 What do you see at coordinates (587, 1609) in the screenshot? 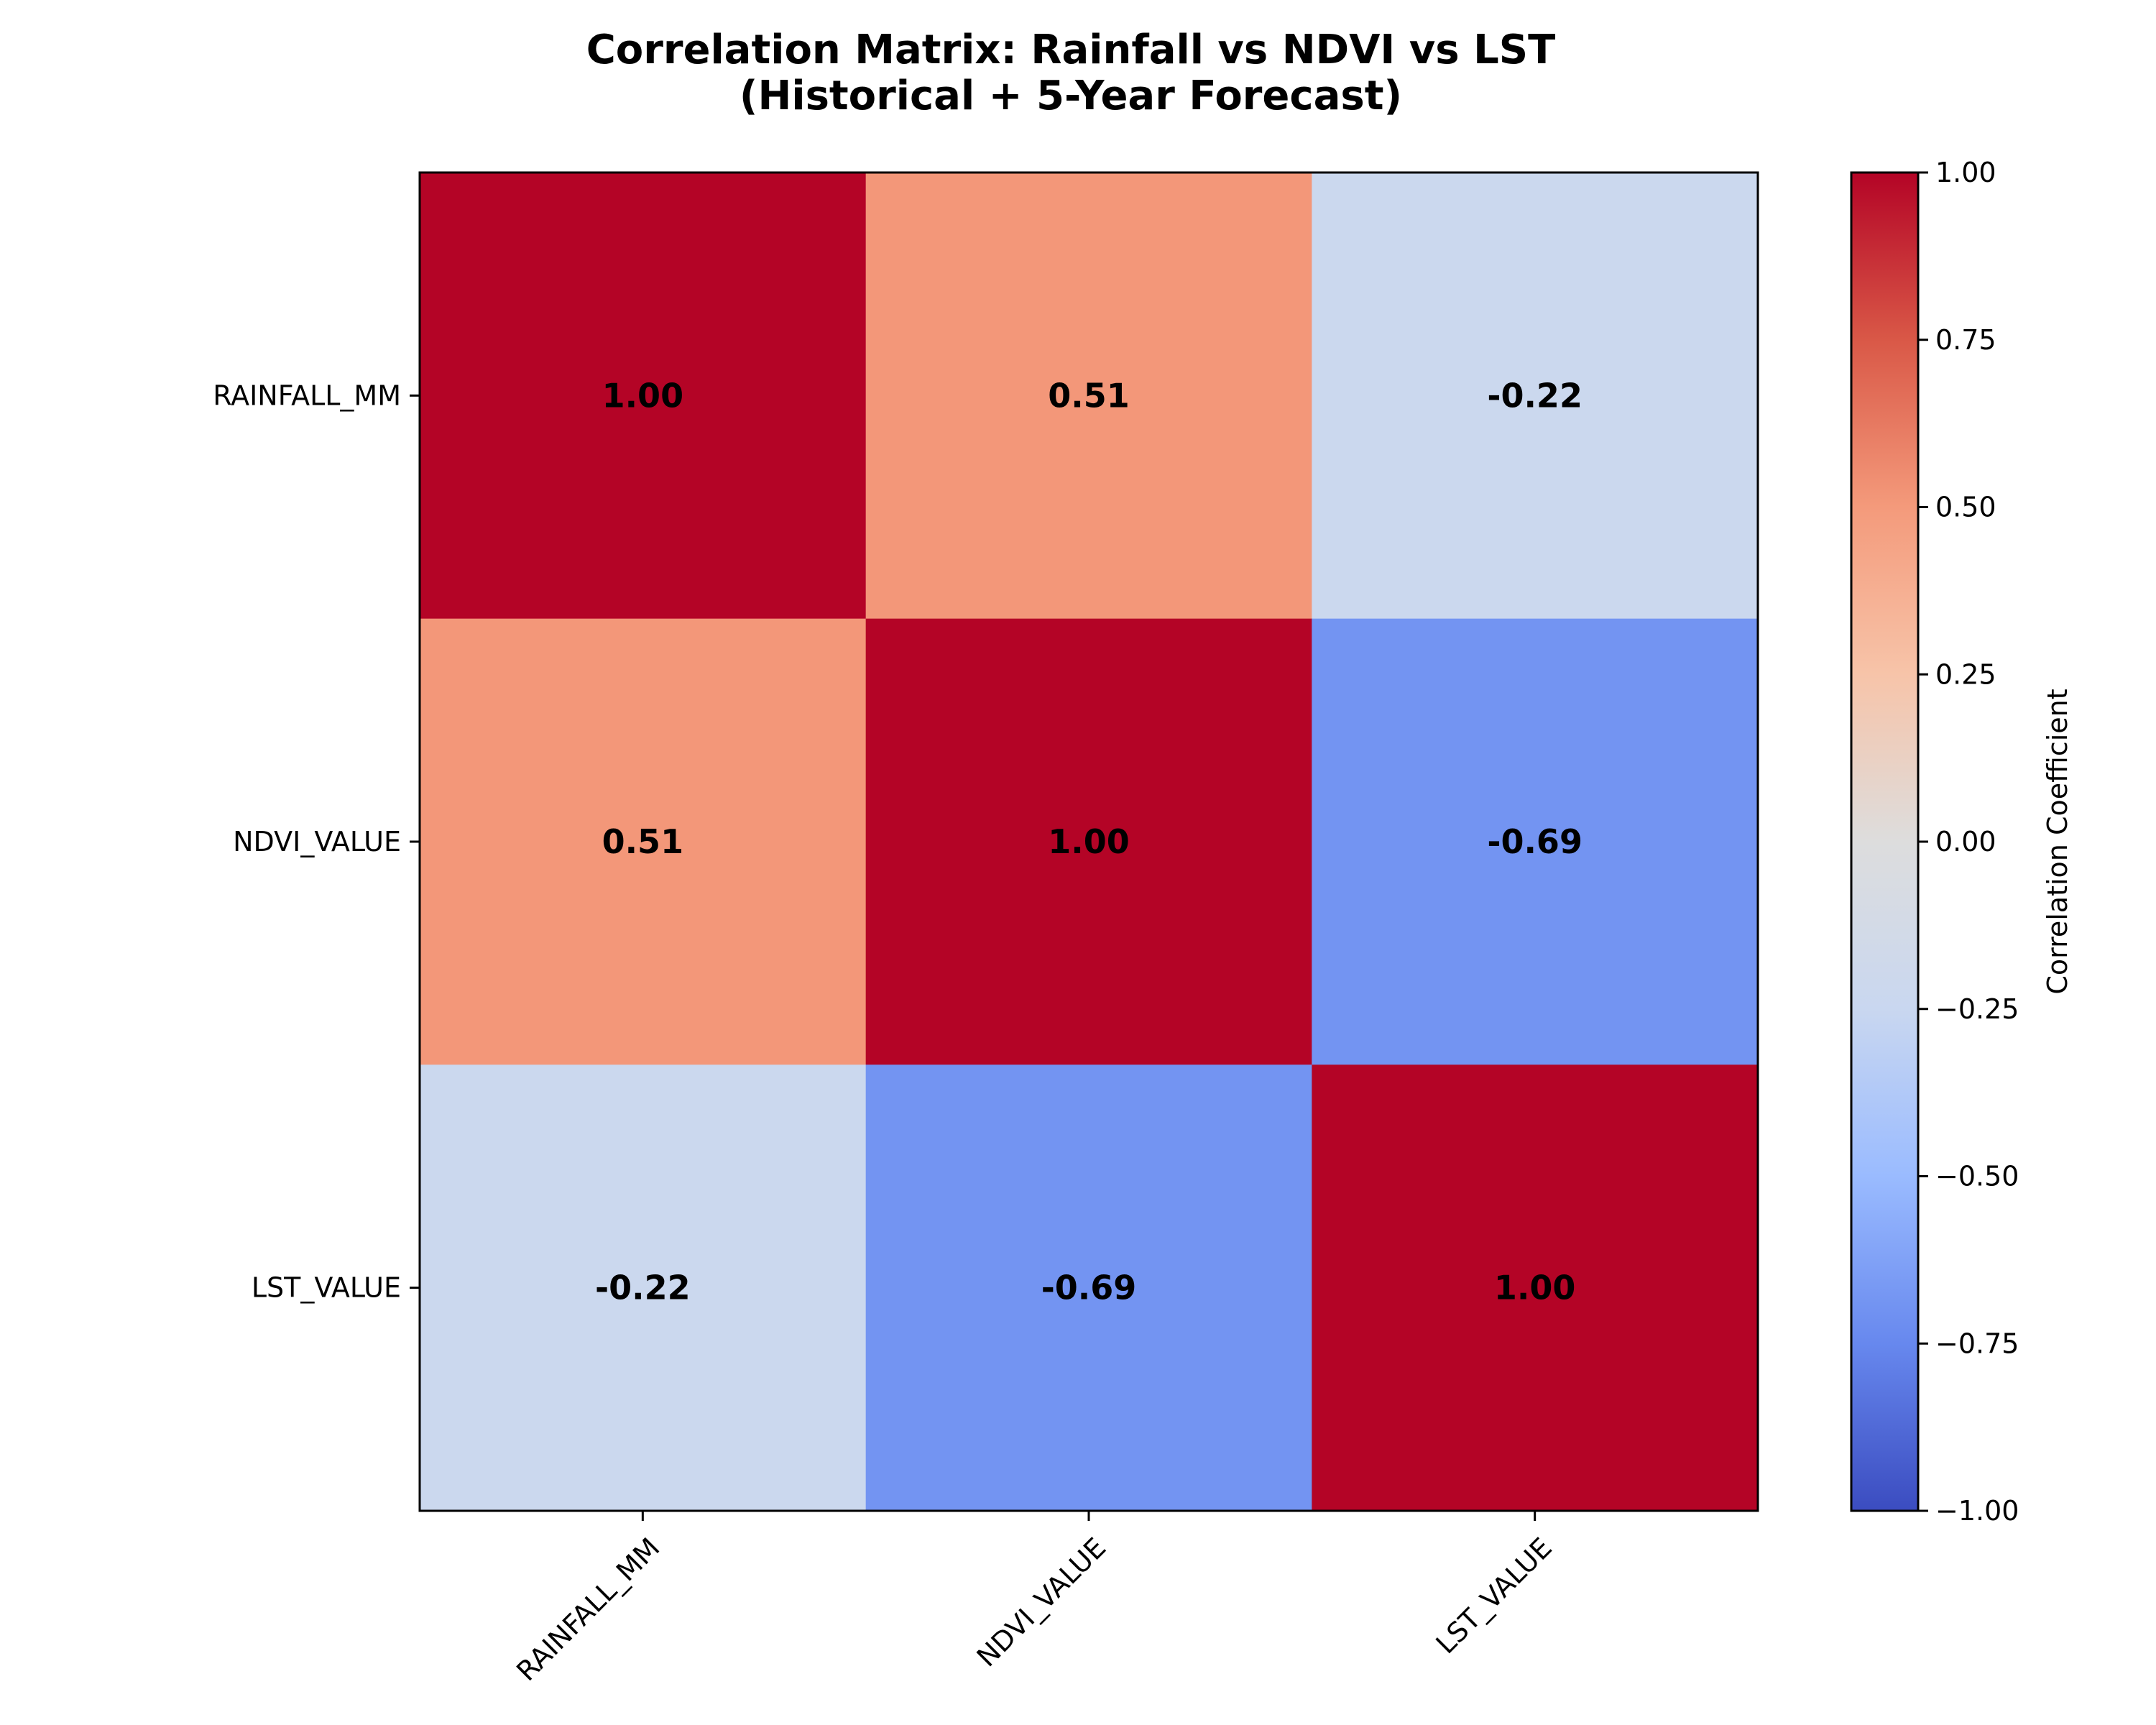
I see `x-tick-label: RAINFALL_MM` at bounding box center [587, 1609].